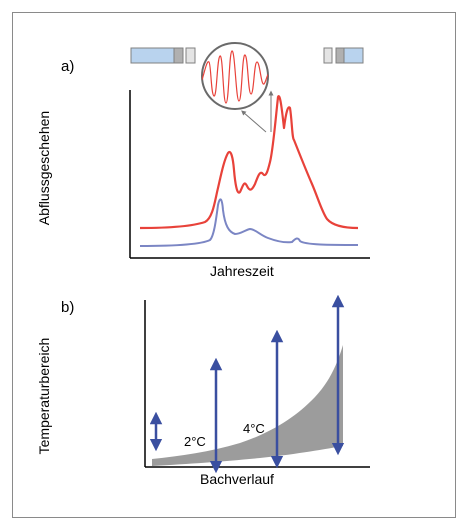 The image size is (470, 532). Describe the element at coordinates (195, 441) in the screenshot. I see `annotation-2c: 2°C` at that location.